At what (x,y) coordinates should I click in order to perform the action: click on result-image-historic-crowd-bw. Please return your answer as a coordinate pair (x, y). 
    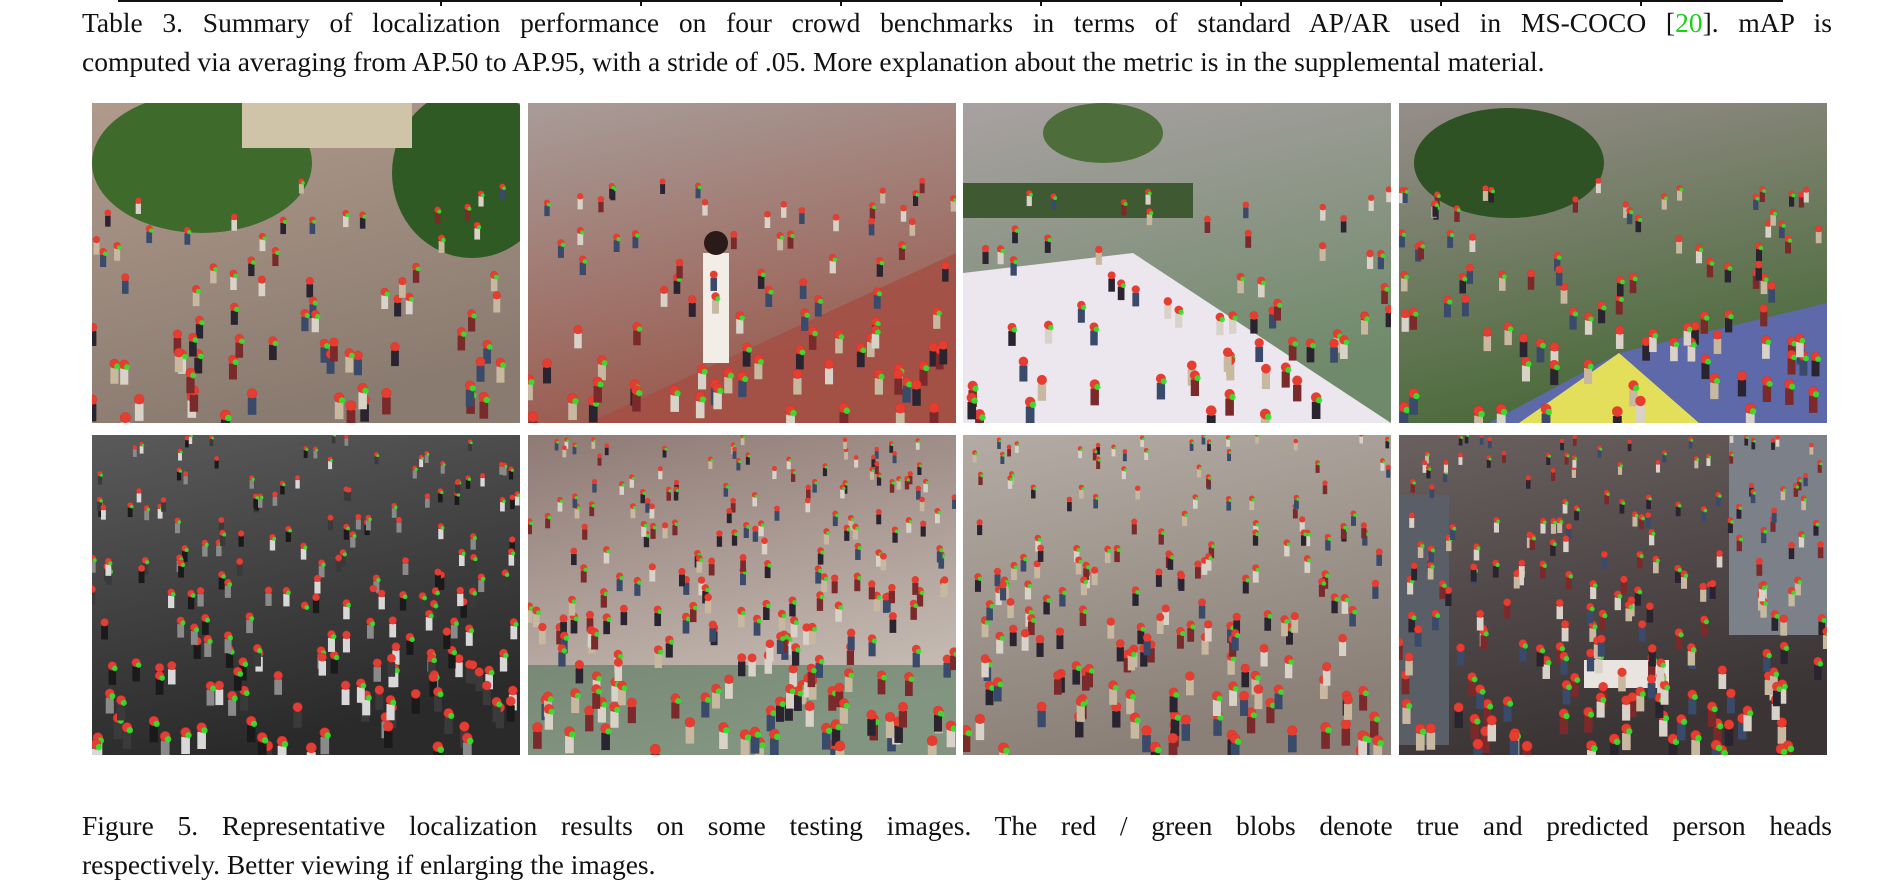
    Looking at the image, I should click on (306, 595).